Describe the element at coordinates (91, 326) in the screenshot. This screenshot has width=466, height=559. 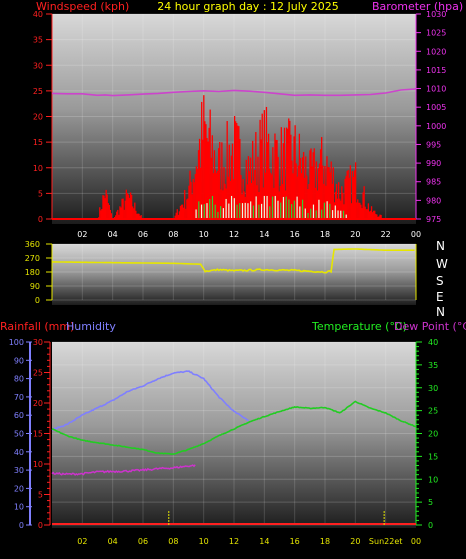
I see `humidity-axis-label: Humidity` at that location.